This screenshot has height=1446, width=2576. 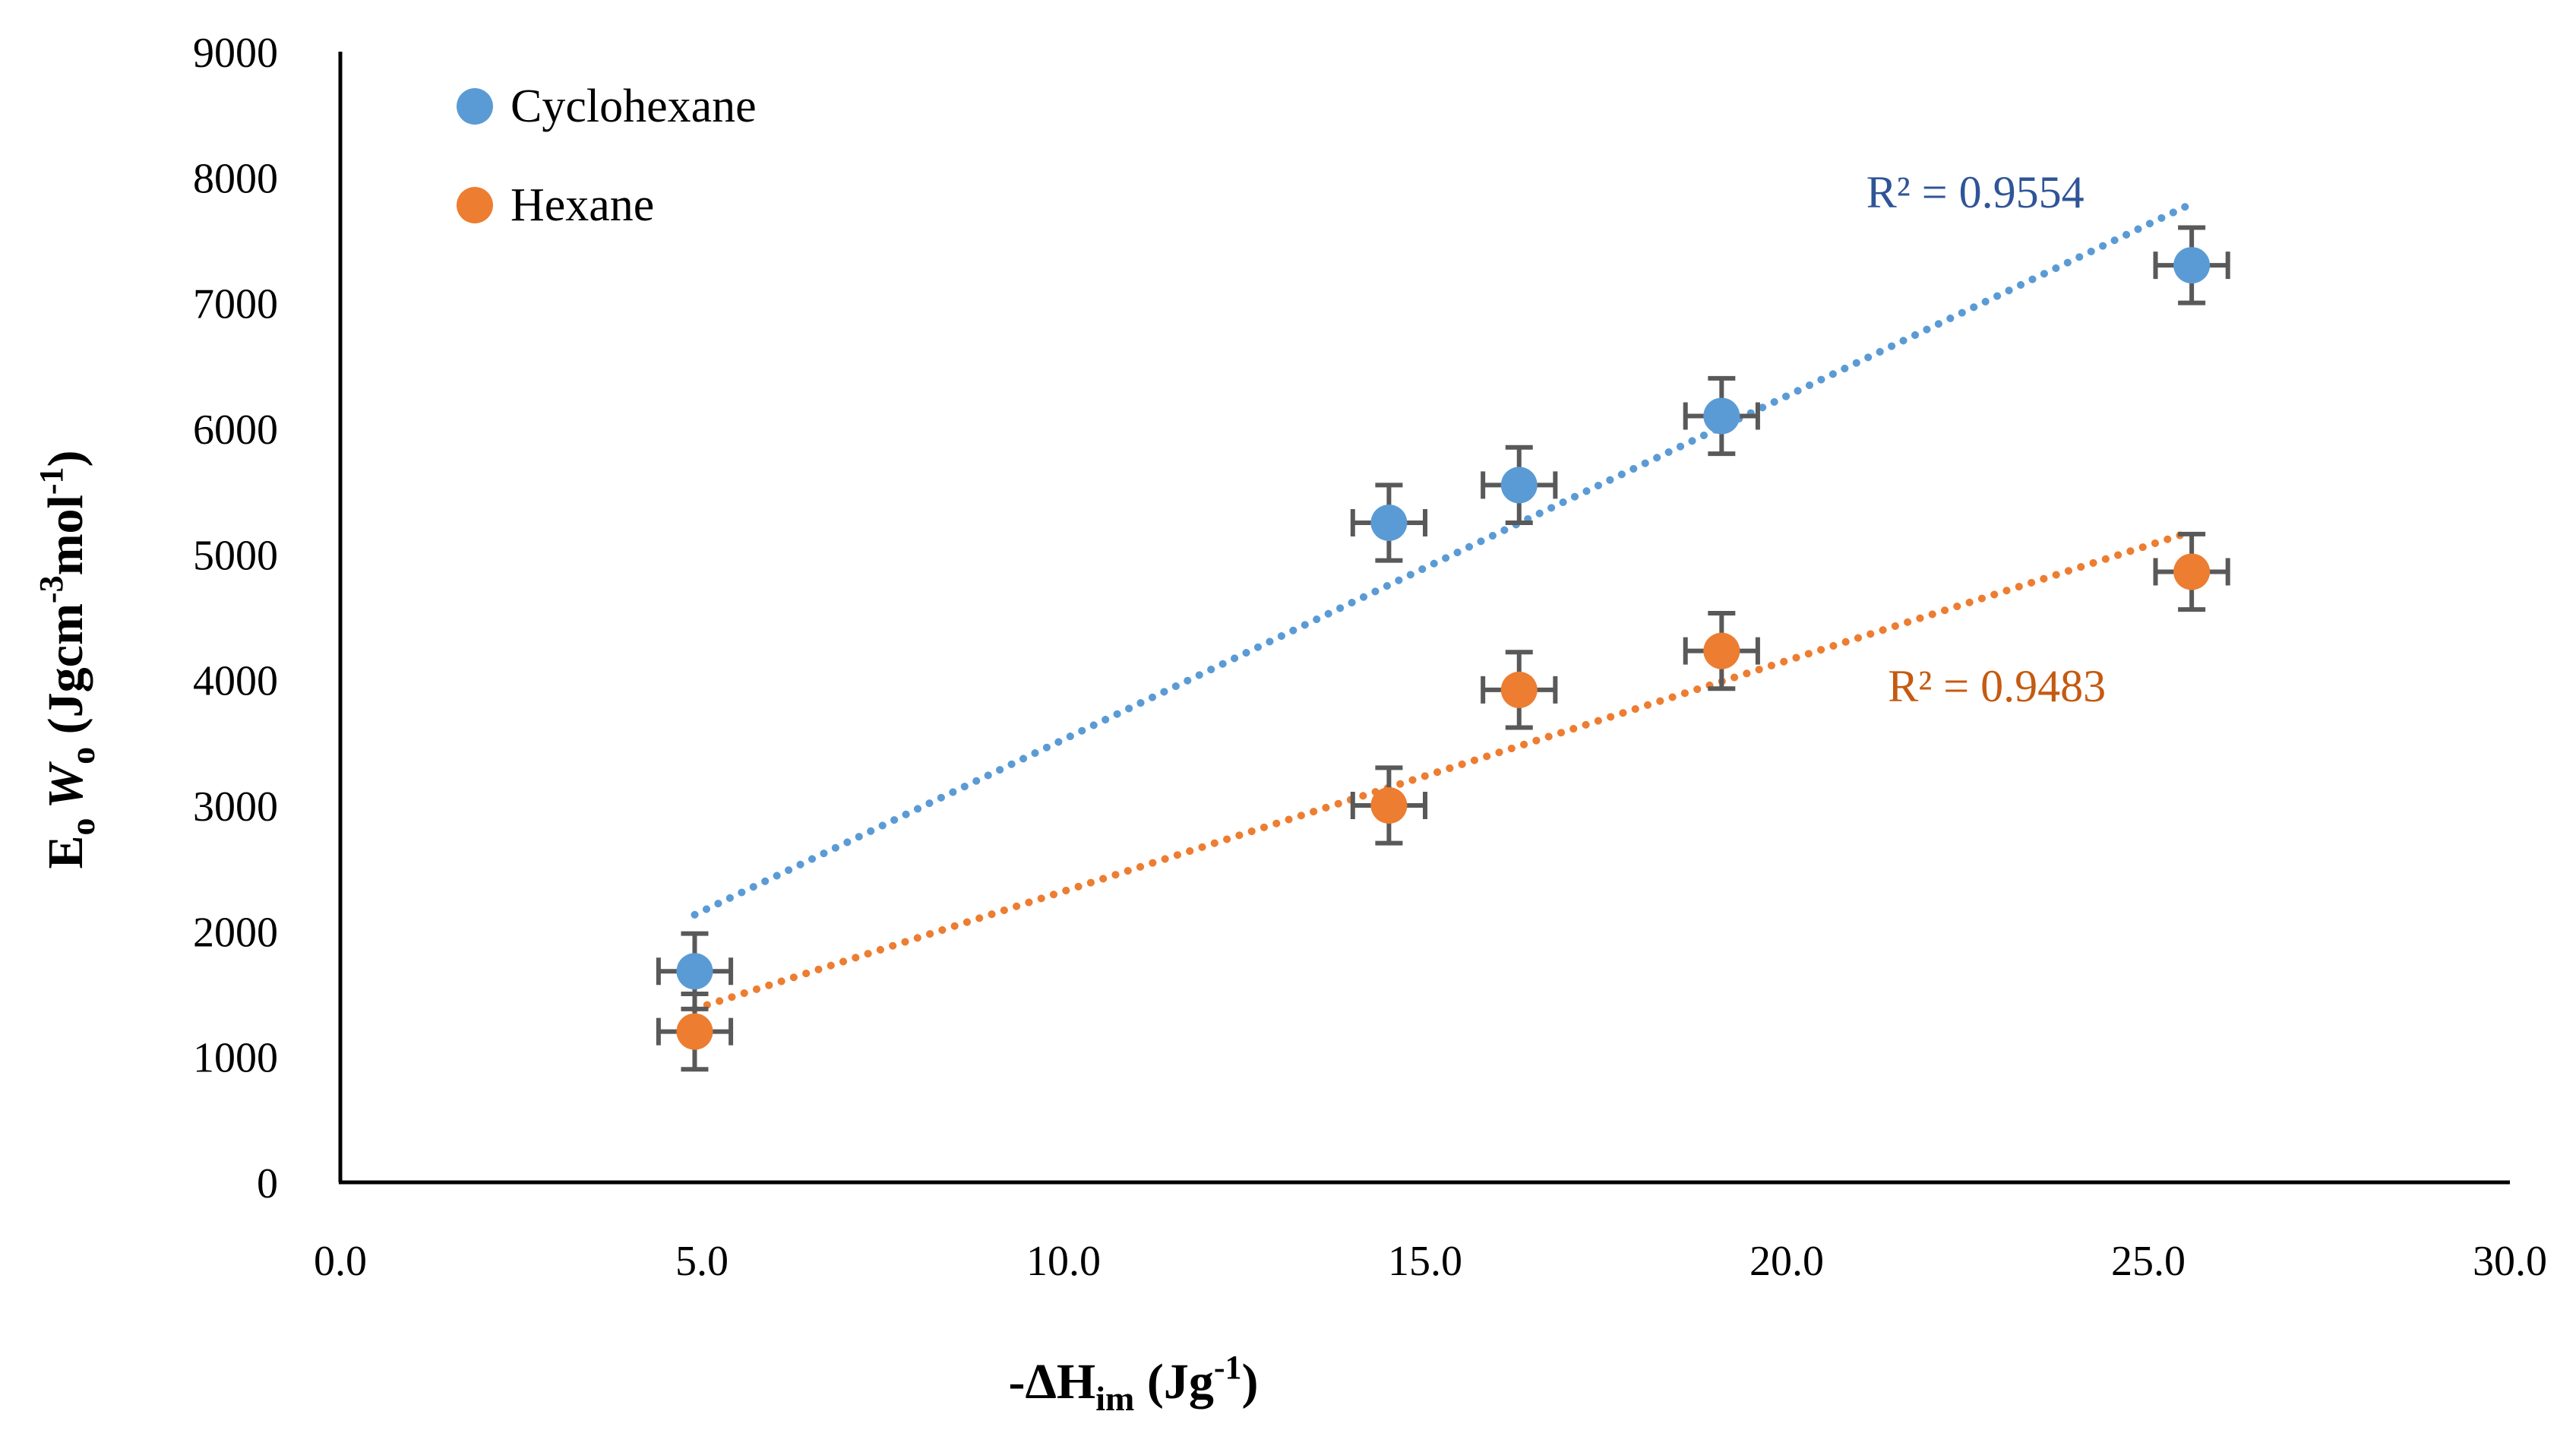 I want to click on cyclohexane-legend-label: Cyclohexane, so click(x=633, y=106).